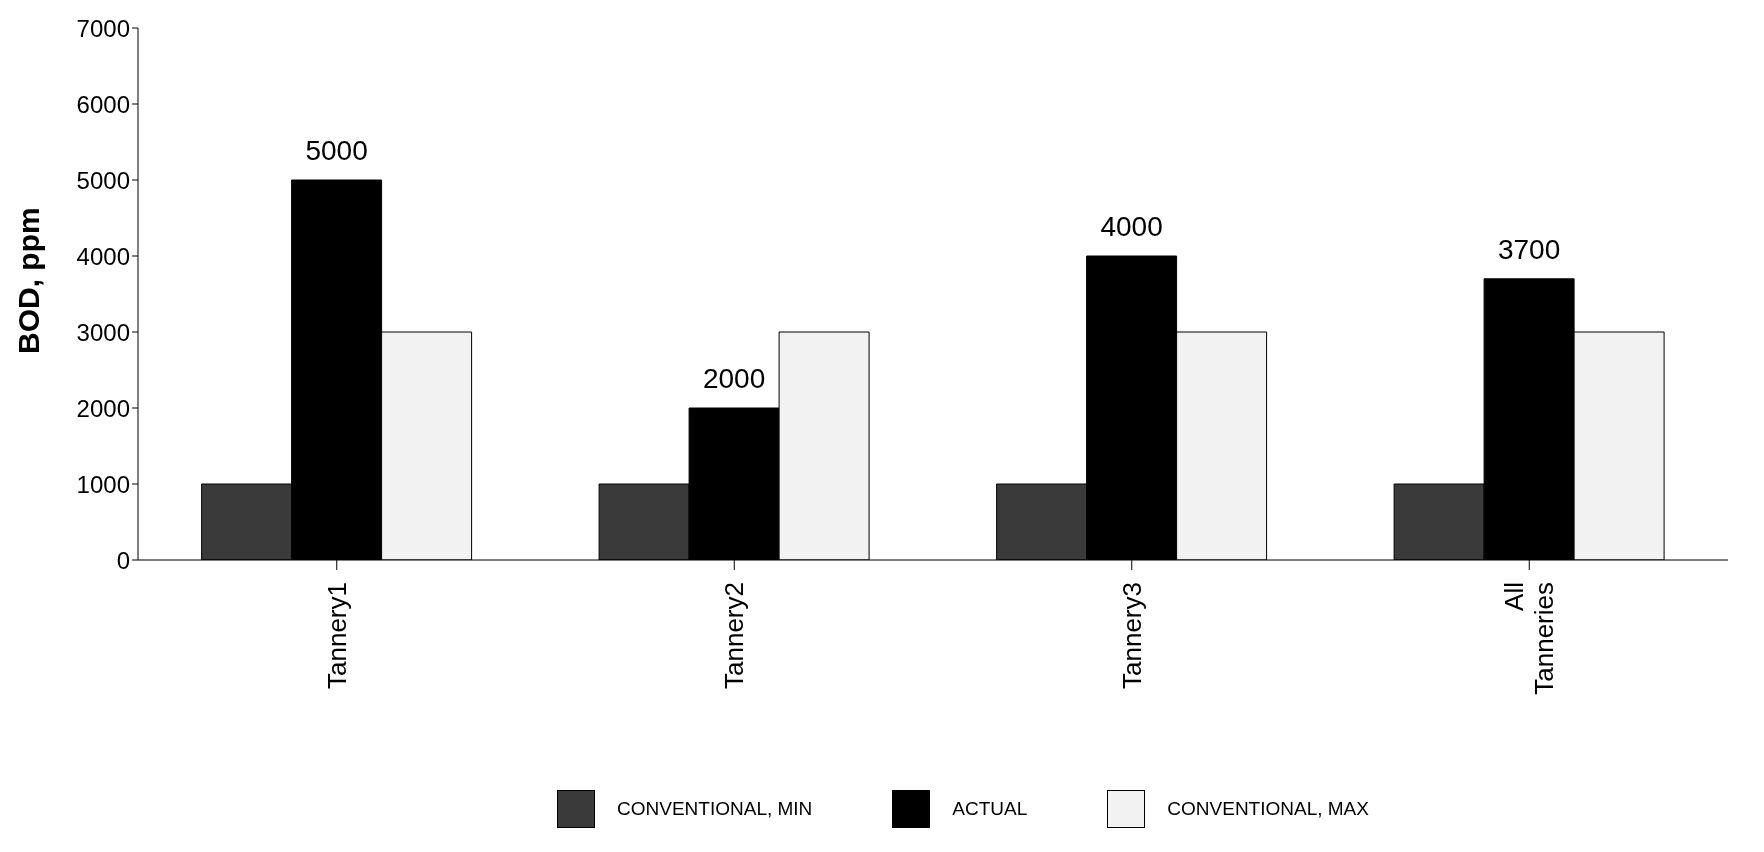 This screenshot has height=852, width=1764. What do you see at coordinates (1131, 226) in the screenshot?
I see `data-label: 4000` at bounding box center [1131, 226].